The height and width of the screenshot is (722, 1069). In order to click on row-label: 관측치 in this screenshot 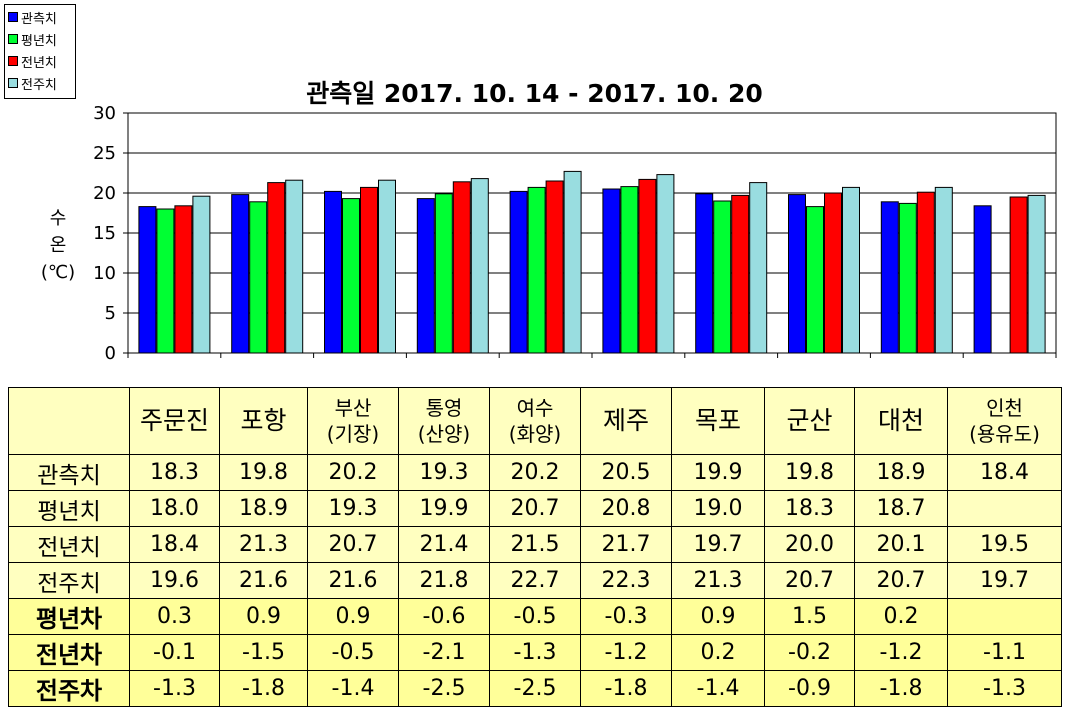, I will do `click(69, 472)`.